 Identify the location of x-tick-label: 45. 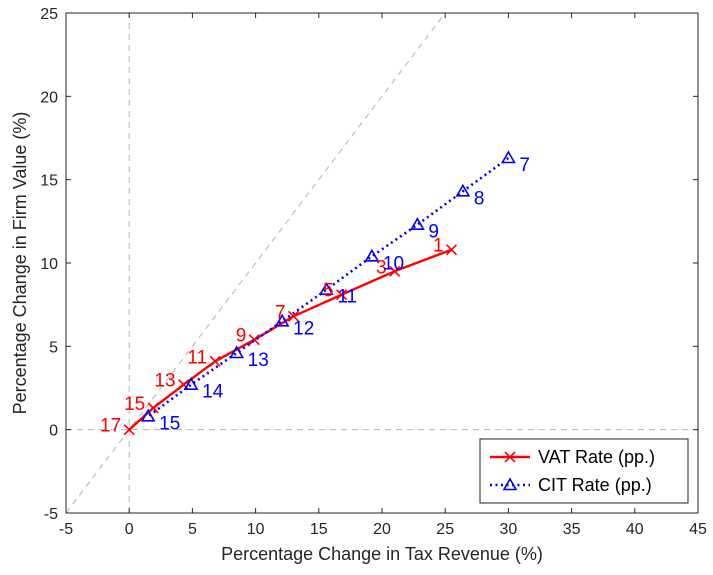
(698, 529).